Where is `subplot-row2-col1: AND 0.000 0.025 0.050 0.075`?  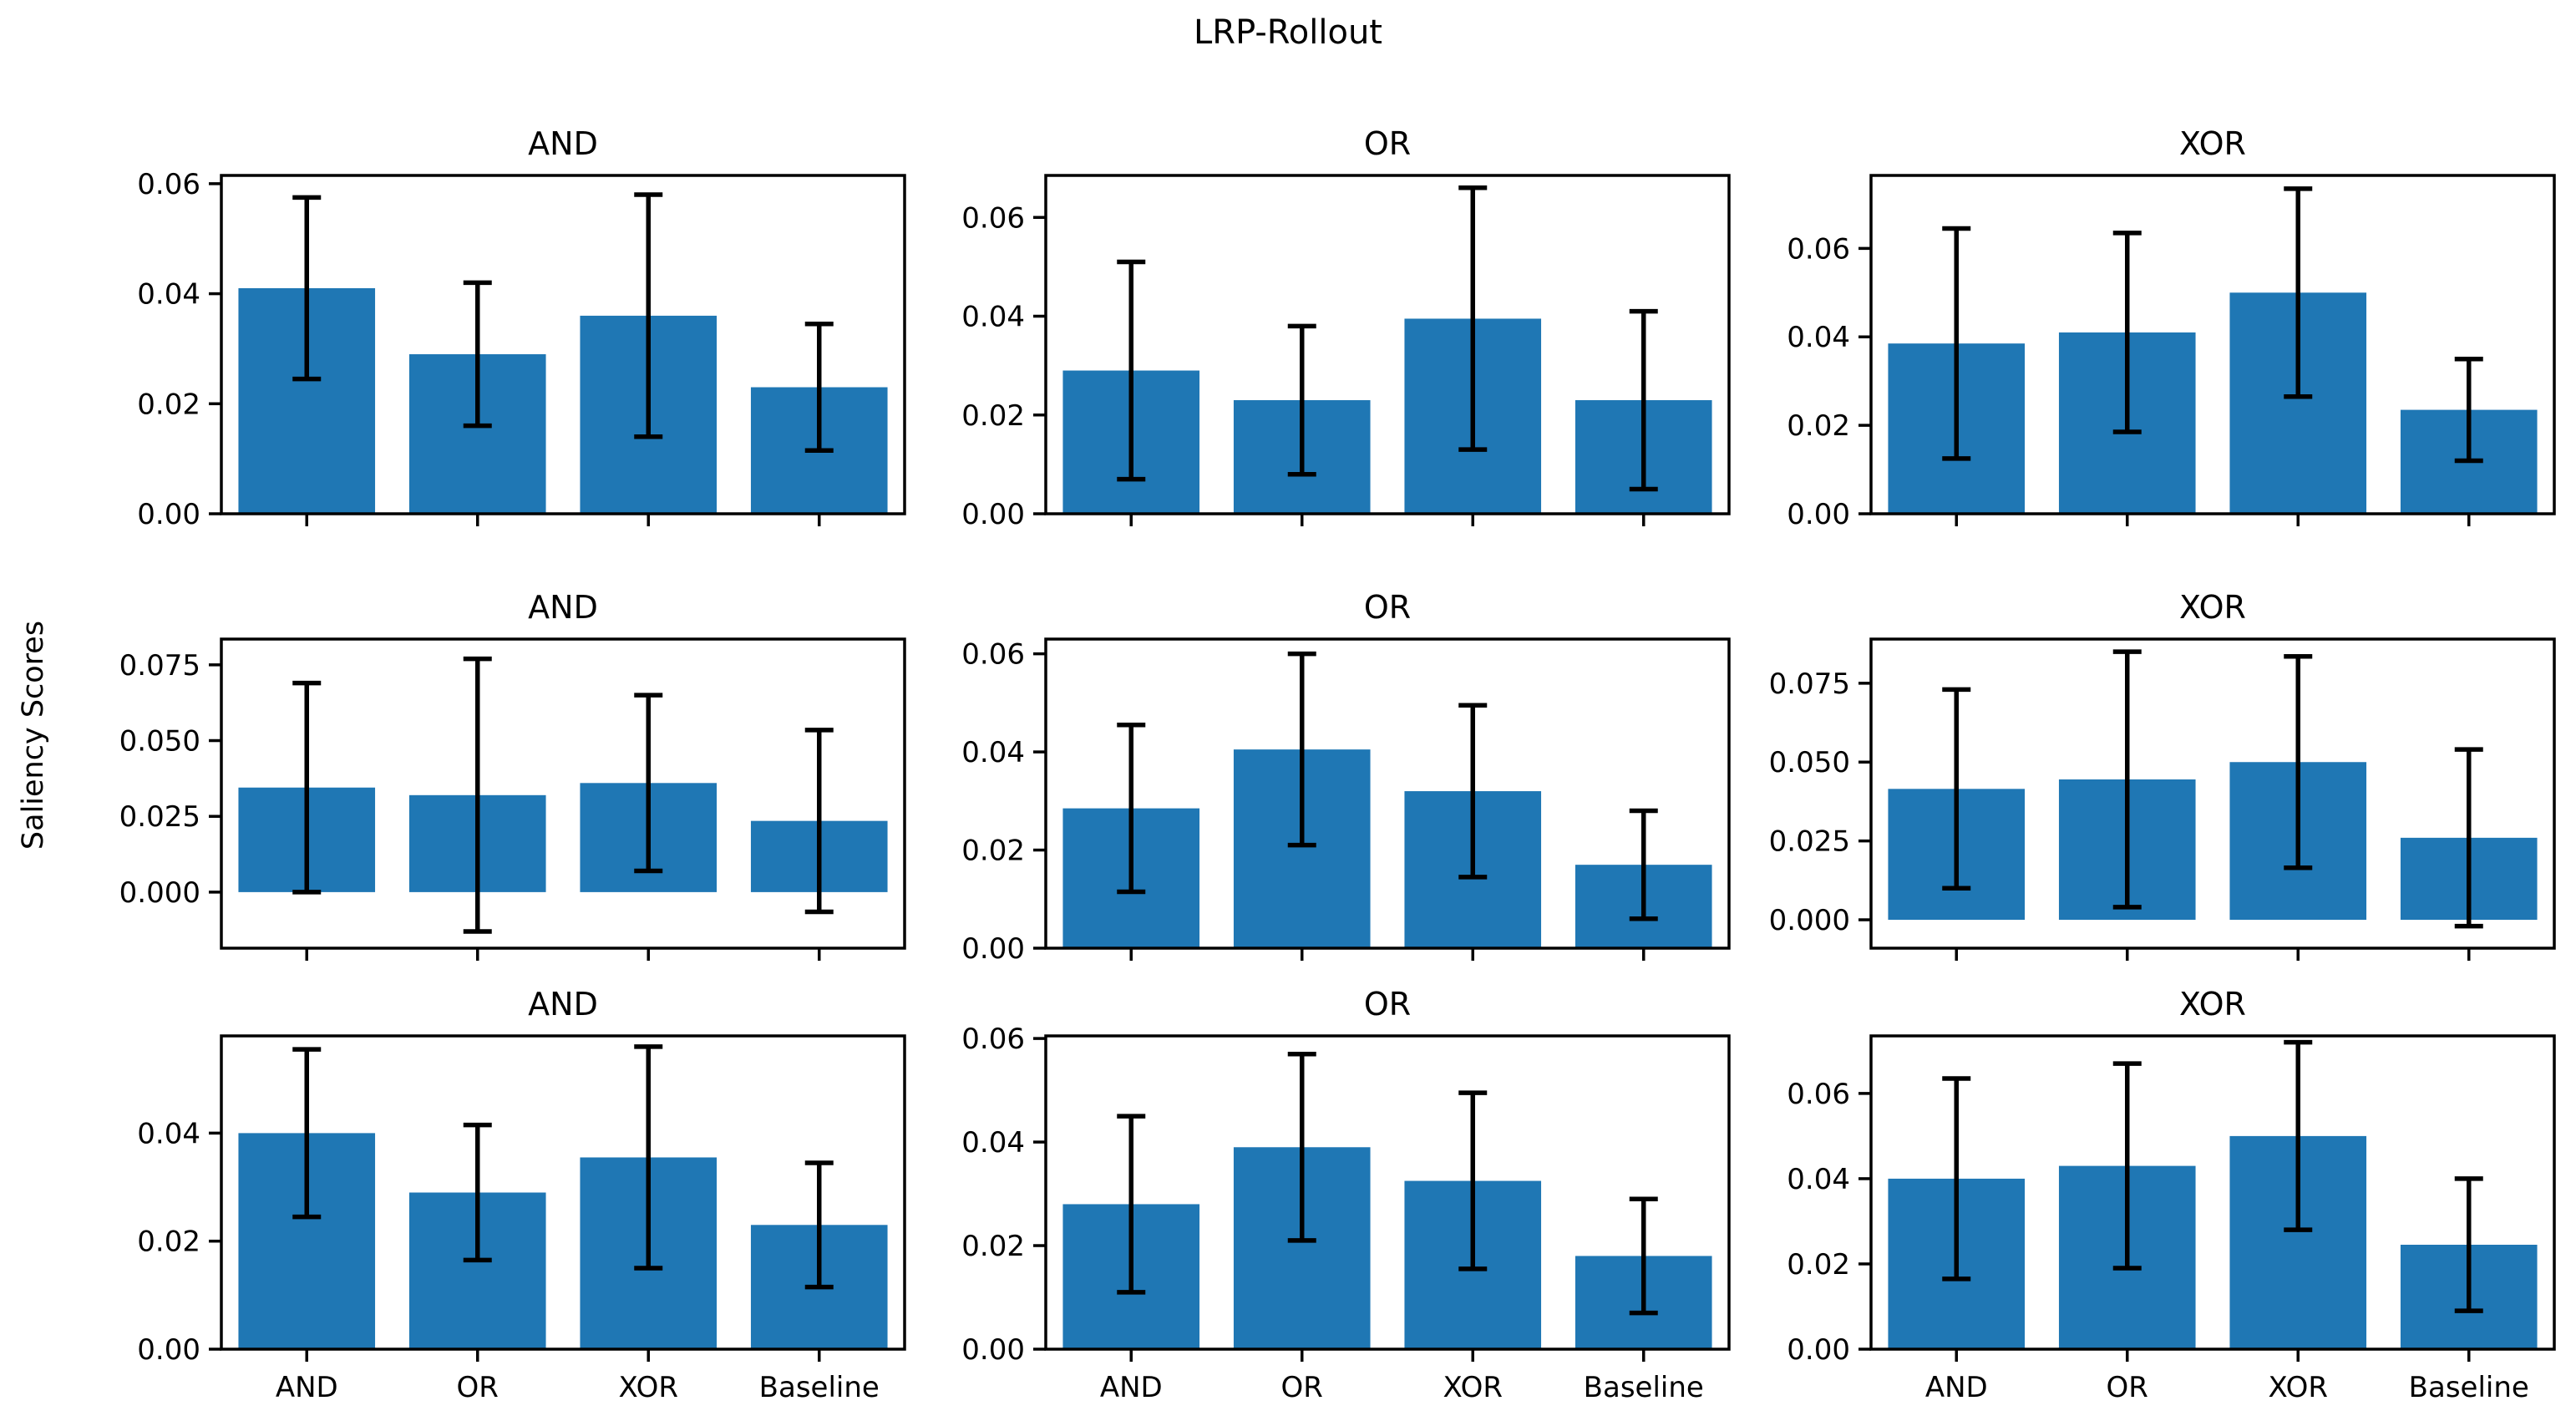 subplot-row2-col1: AND 0.000 0.025 0.050 0.075 is located at coordinates (469, 802).